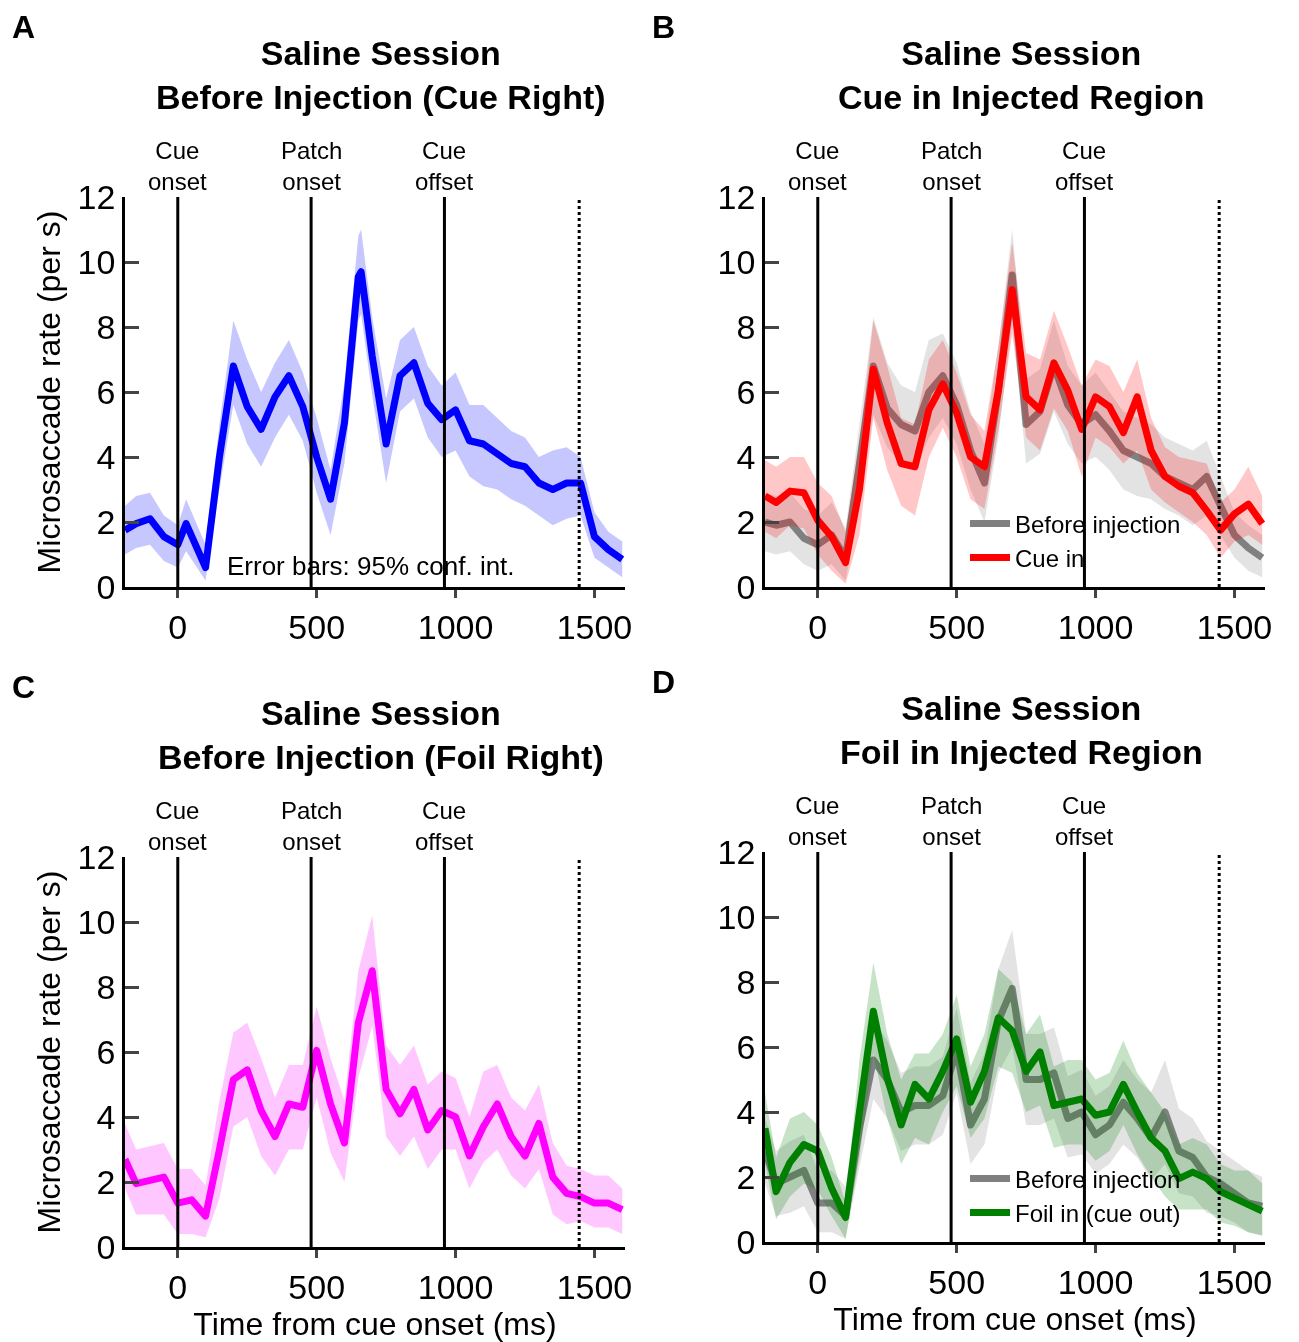 The width and height of the screenshot is (1299, 1342). I want to click on chart-title: Saline Session Cue in Injected Region, so click(1021, 75).